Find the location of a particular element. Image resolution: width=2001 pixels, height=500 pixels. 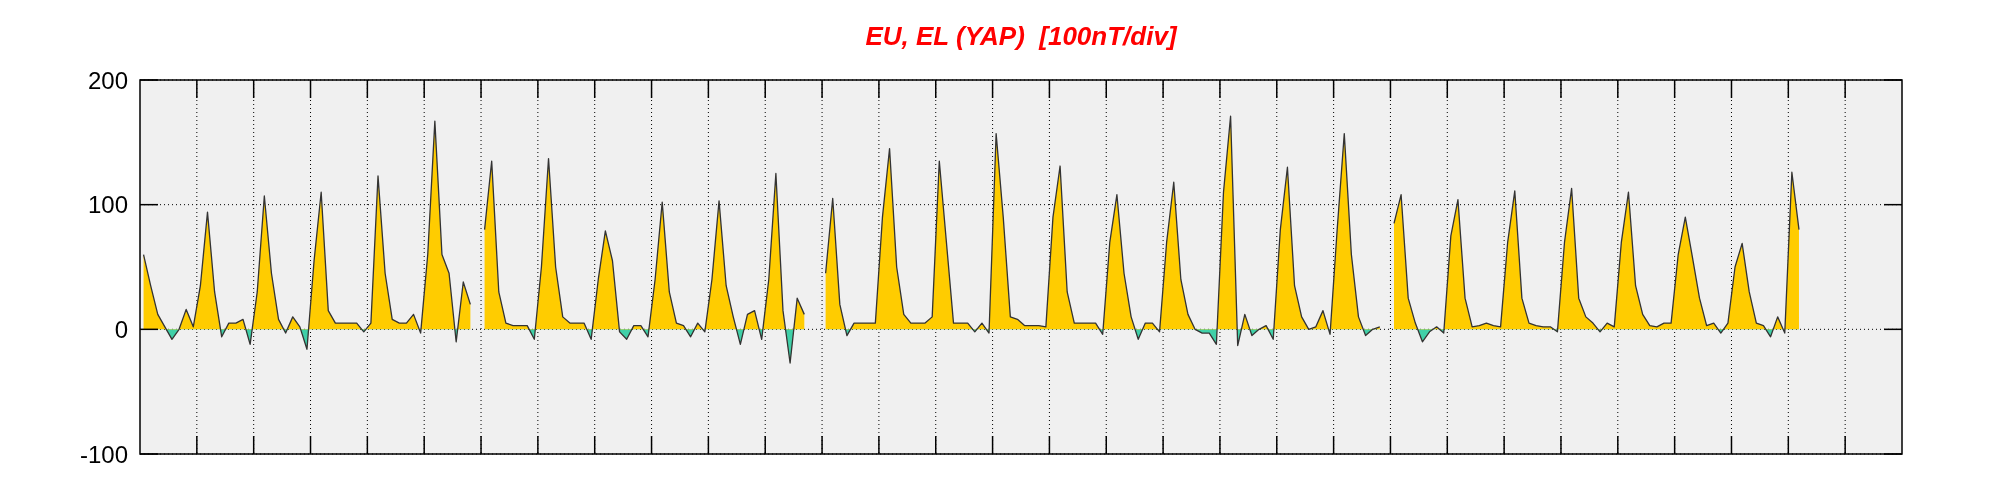

y-tick-label: 200 is located at coordinates (107, 80).